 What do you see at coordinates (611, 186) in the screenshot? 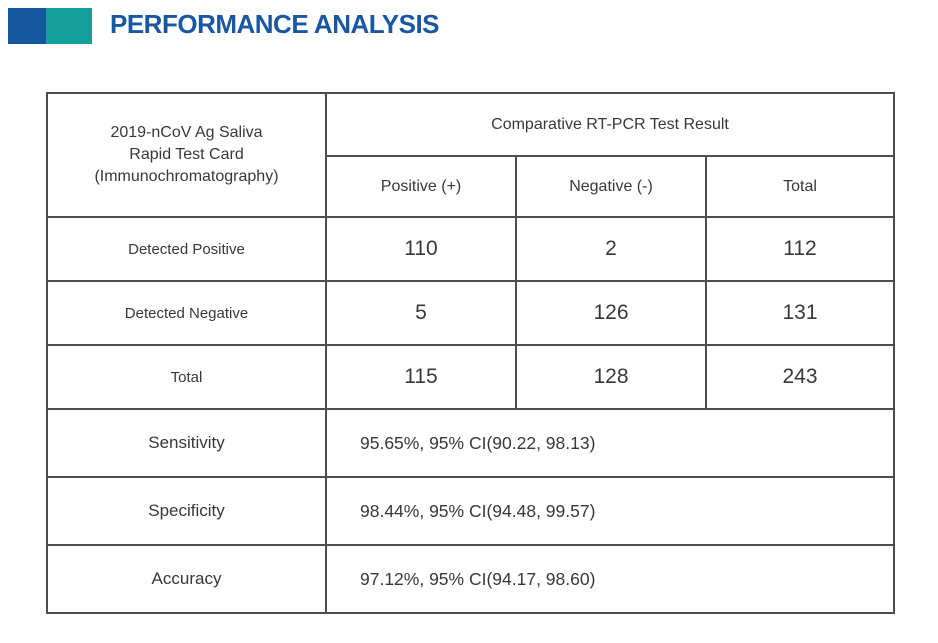
I see `column-header-negative: Negative (-)` at bounding box center [611, 186].